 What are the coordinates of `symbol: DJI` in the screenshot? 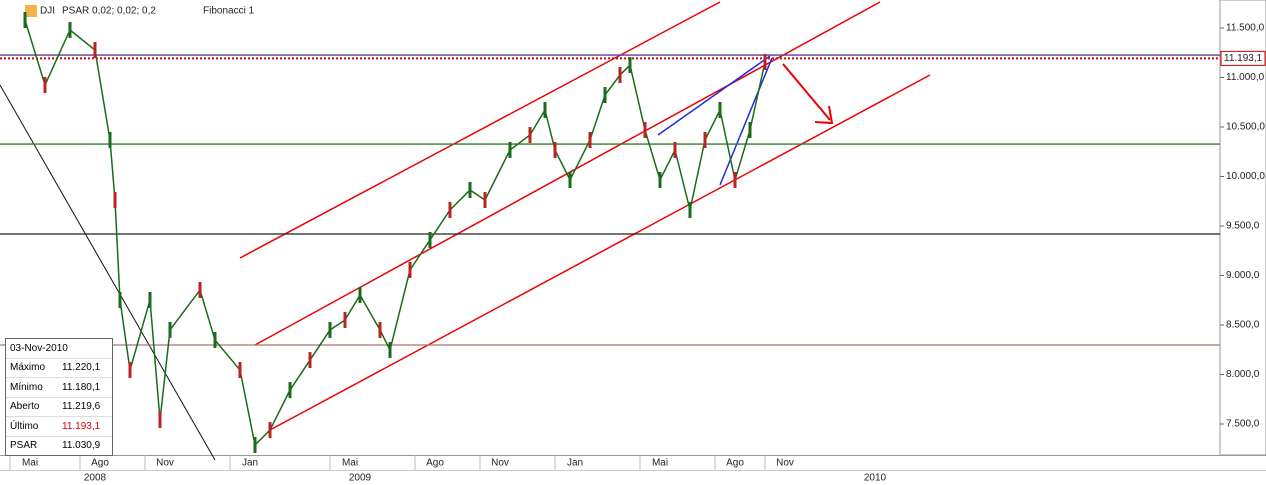 It's located at (47, 11).